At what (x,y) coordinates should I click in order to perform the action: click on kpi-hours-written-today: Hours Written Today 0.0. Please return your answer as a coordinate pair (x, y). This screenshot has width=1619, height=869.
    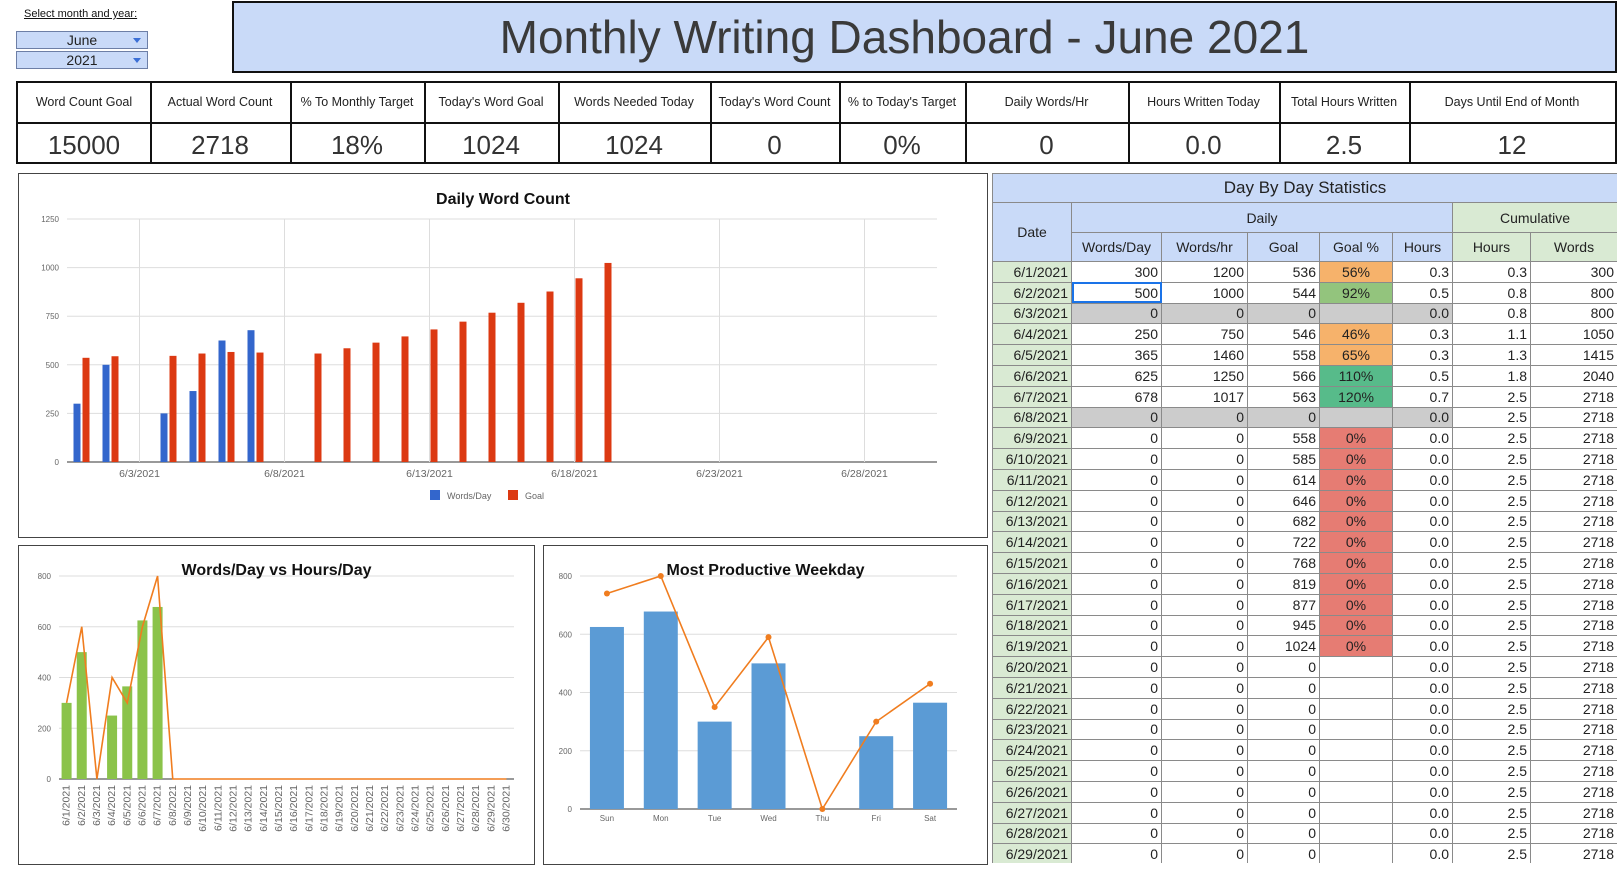
    Looking at the image, I should click on (1204, 122).